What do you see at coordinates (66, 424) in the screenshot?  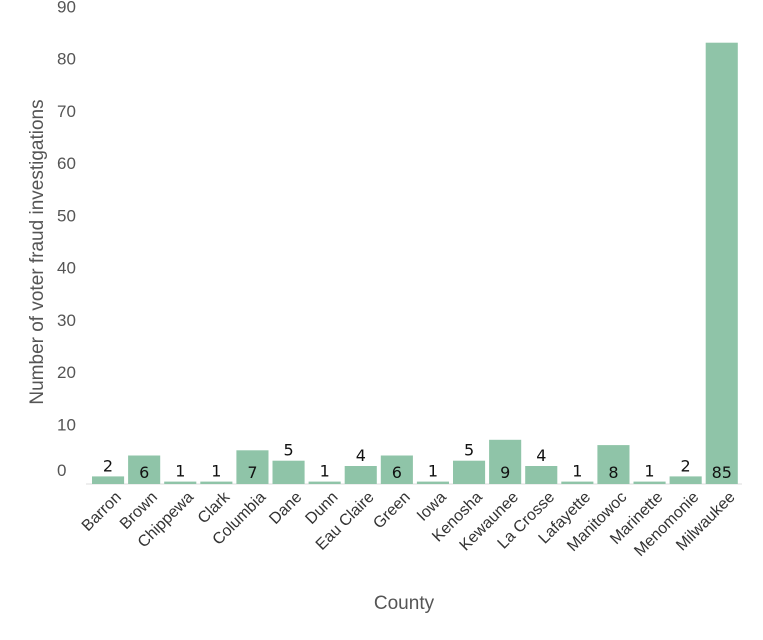 I see `y-tick-label: 10` at bounding box center [66, 424].